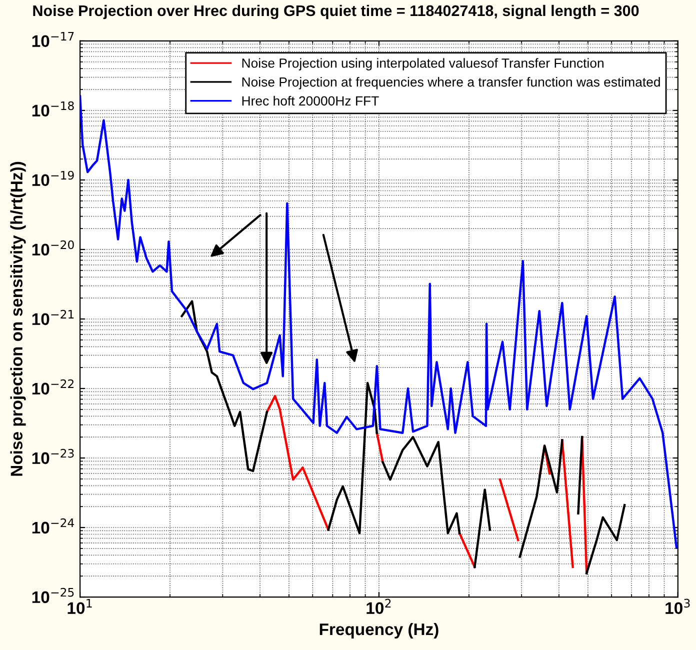 The width and height of the screenshot is (696, 650). Describe the element at coordinates (379, 630) in the screenshot. I see `x-axis-title: Frequency (Hz)` at that location.